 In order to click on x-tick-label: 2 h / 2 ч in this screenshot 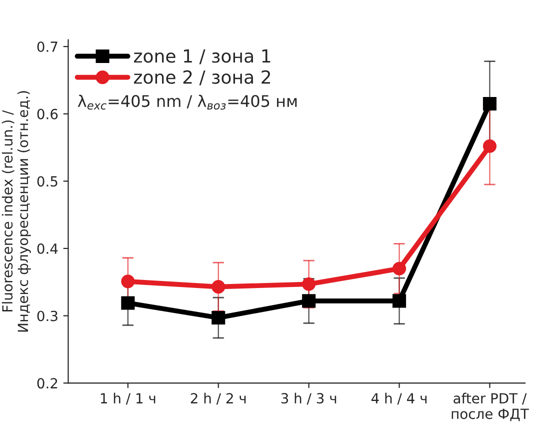, I will do `click(218, 398)`.